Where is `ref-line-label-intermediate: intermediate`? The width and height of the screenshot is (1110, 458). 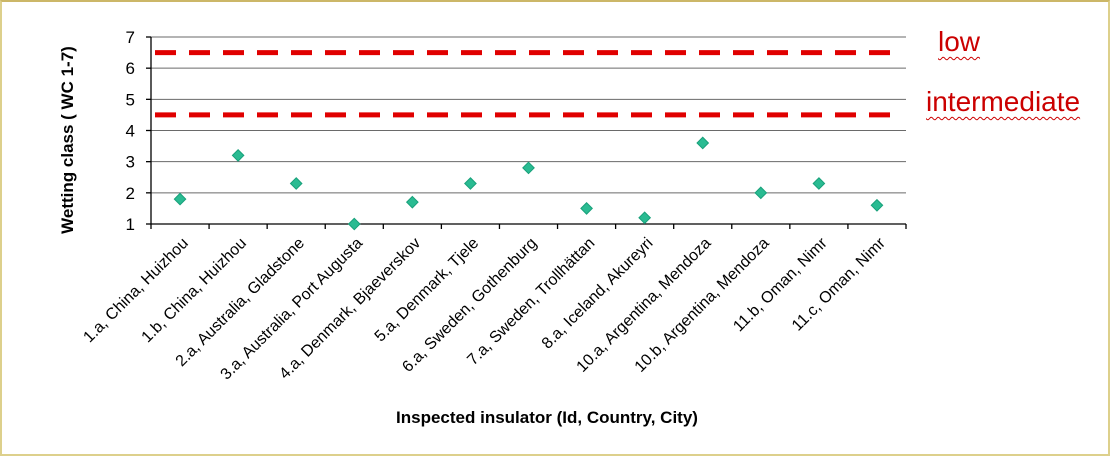
ref-line-label-intermediate: intermediate is located at coordinates (1003, 101).